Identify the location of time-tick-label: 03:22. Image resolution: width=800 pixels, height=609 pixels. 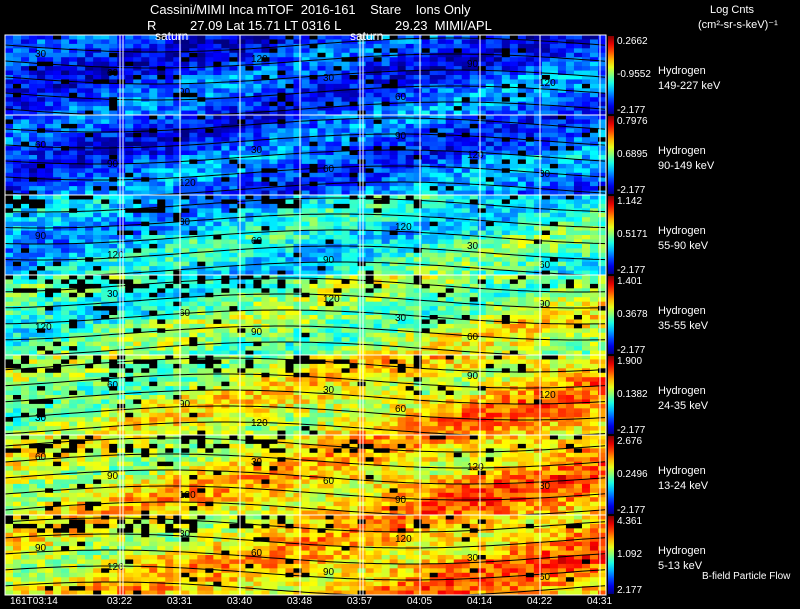
(120, 601).